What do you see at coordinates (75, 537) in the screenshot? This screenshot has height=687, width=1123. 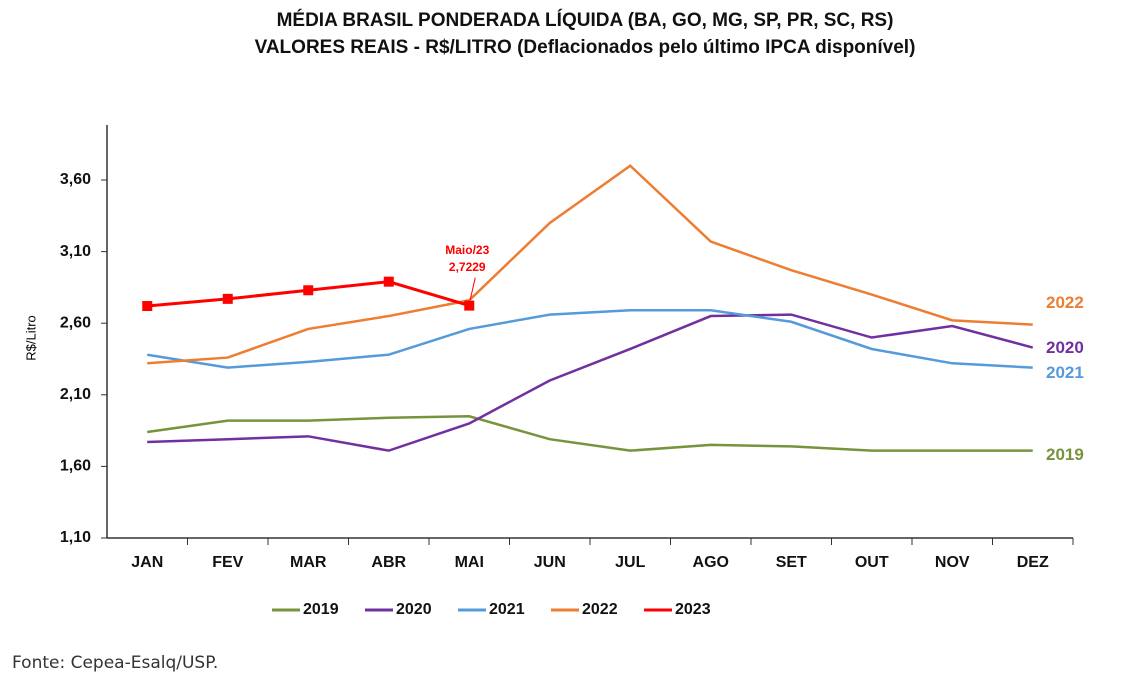 I see `y-tick-label: 1,10` at bounding box center [75, 537].